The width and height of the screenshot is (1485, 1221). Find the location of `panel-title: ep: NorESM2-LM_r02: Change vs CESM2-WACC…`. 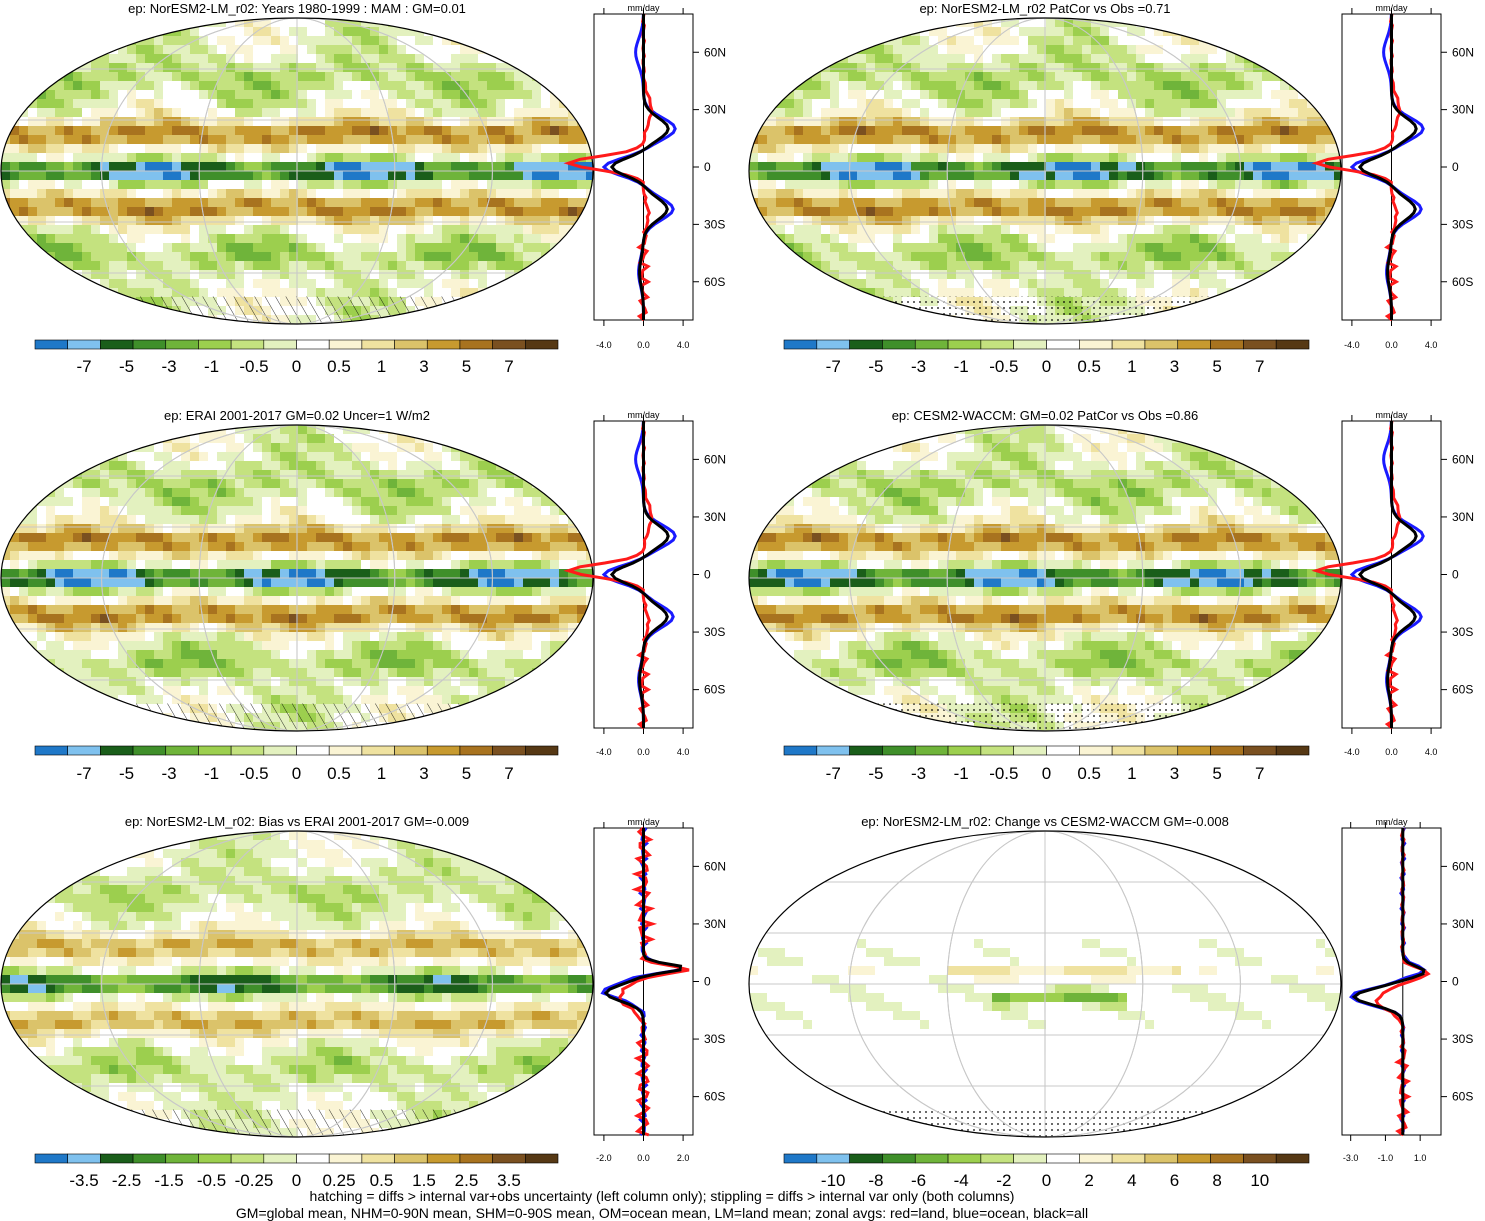

panel-title: ep: NorESM2-LM_r02: Change vs CESM2-WACC… is located at coordinates (1045, 821).